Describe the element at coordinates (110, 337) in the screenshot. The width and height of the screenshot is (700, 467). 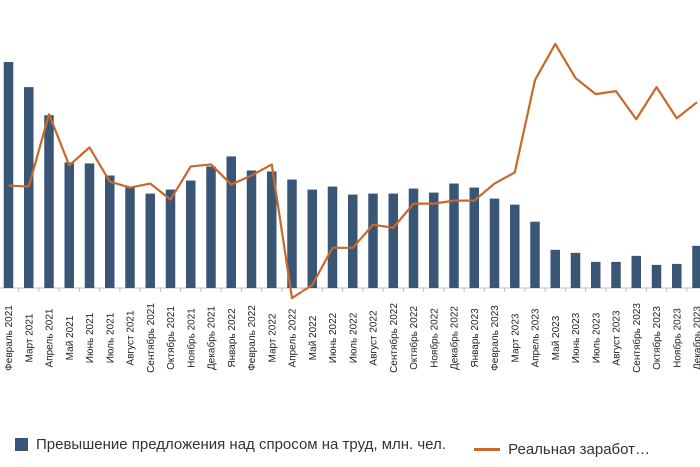
I see `x-tick-label: Июль 2021` at that location.